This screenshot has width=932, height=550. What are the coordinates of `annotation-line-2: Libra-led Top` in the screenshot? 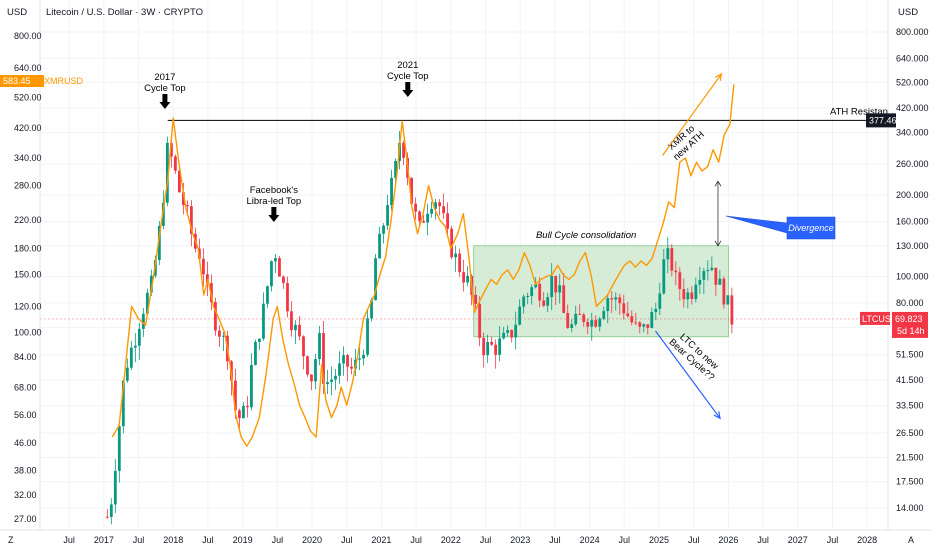 It's located at (273, 201).